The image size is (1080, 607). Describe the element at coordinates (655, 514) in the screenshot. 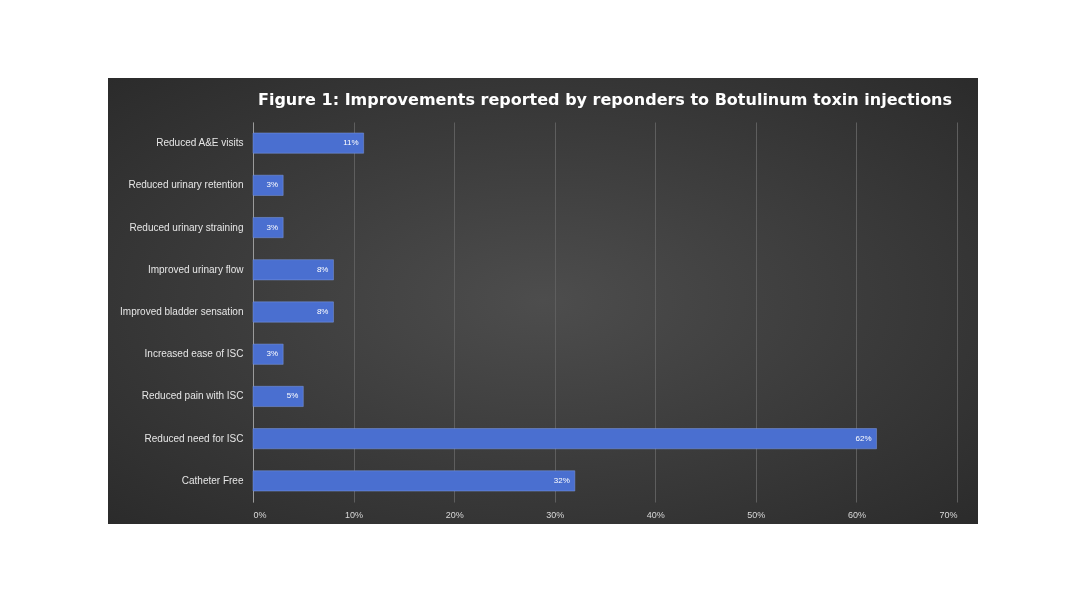

I see `x-tick-label: 40%` at that location.